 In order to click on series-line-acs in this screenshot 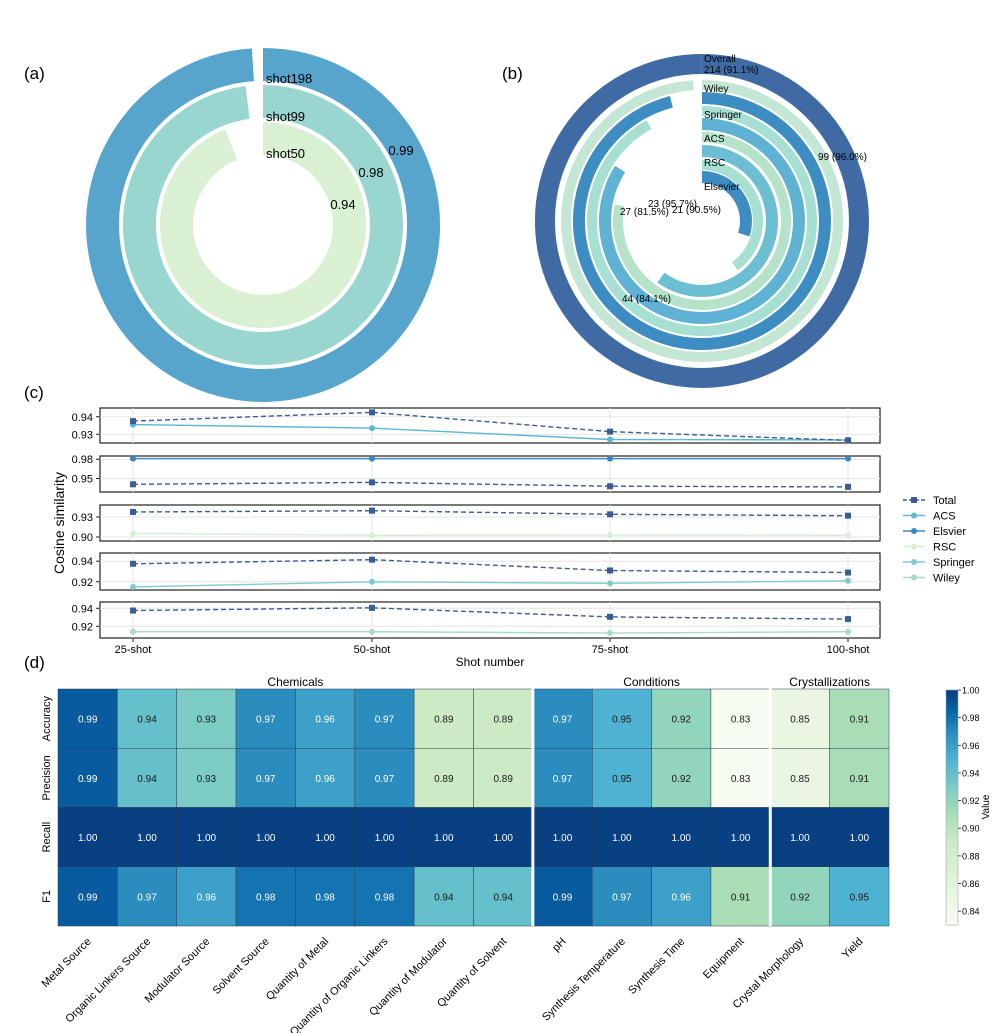, I will do `click(490, 432)`.